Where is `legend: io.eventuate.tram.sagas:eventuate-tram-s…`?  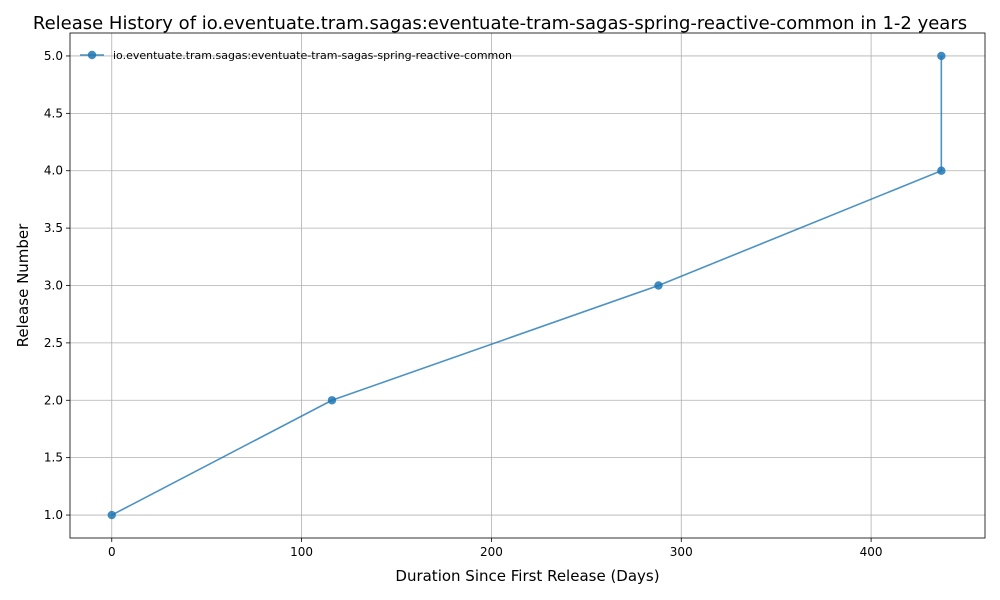
legend: io.eventuate.tram.sagas:eventuate-tram-s… is located at coordinates (296, 55).